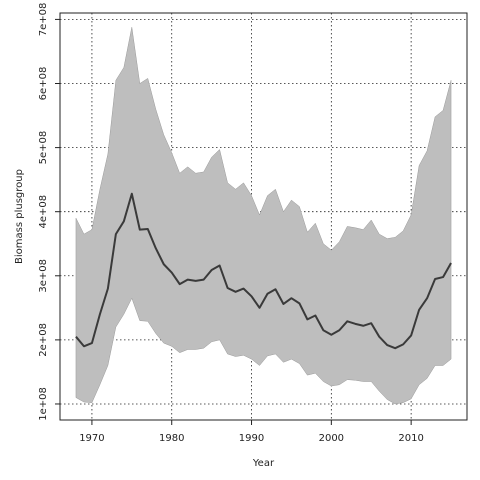  I want to click on y-axis: 1e+08 2e+08 3e+08 4e+08 5e+08 6e+08 7e+08, so click(49, 212).